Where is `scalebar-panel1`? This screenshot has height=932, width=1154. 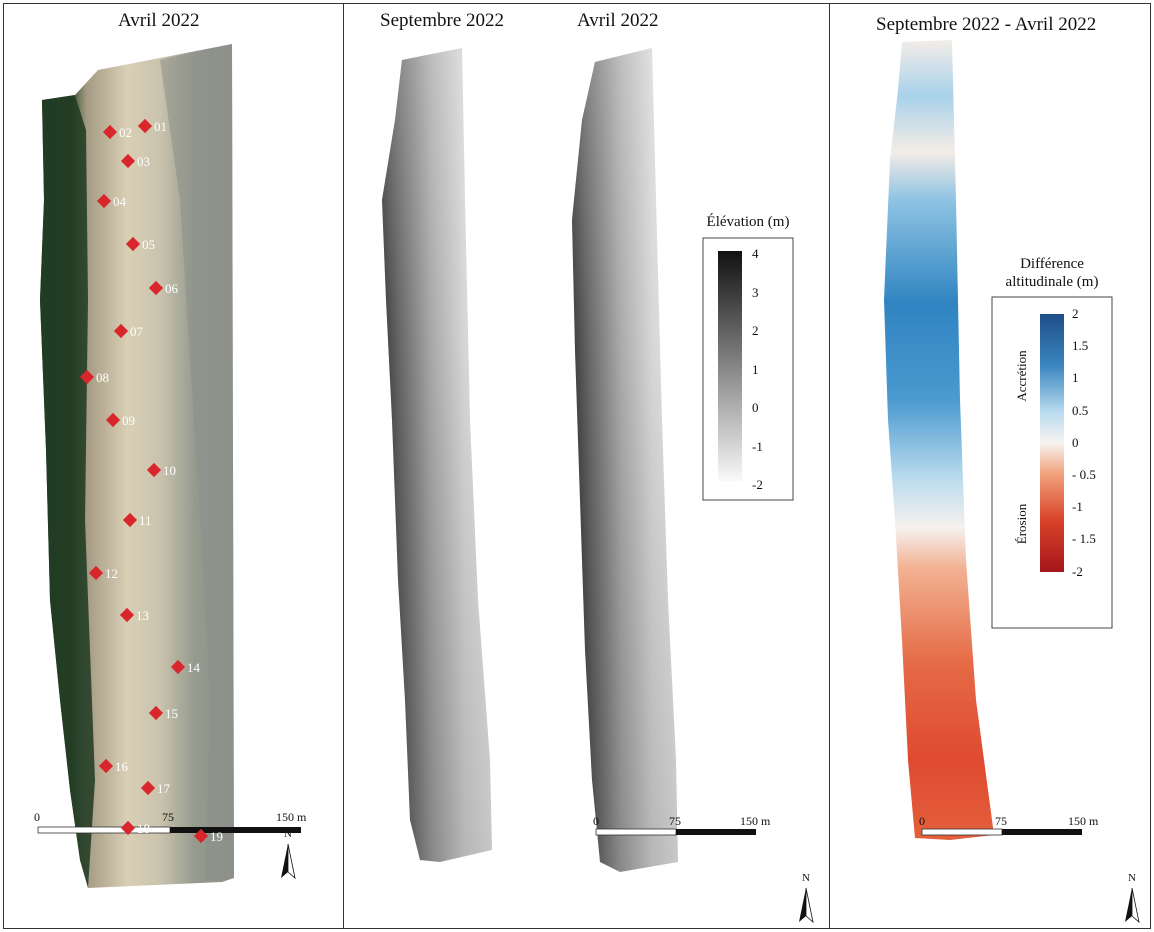 scalebar-panel1 is located at coordinates (169, 830).